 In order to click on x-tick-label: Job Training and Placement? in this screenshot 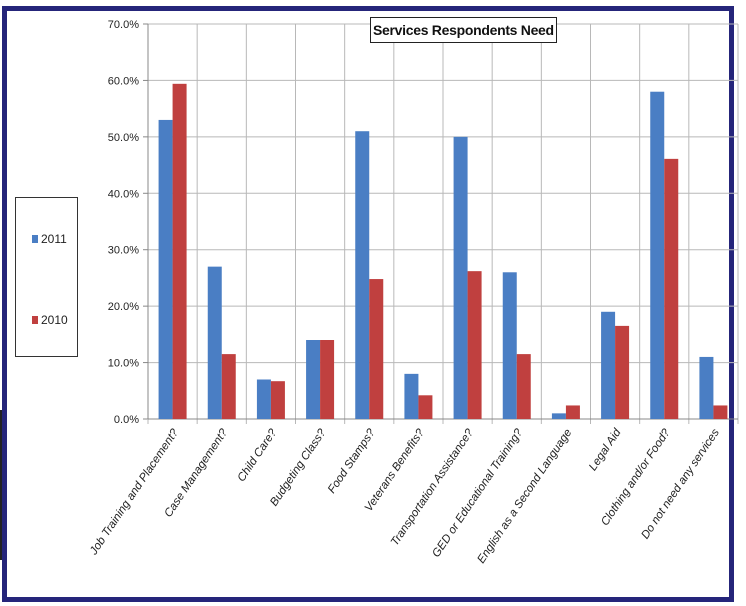, I will do `click(134, 491)`.